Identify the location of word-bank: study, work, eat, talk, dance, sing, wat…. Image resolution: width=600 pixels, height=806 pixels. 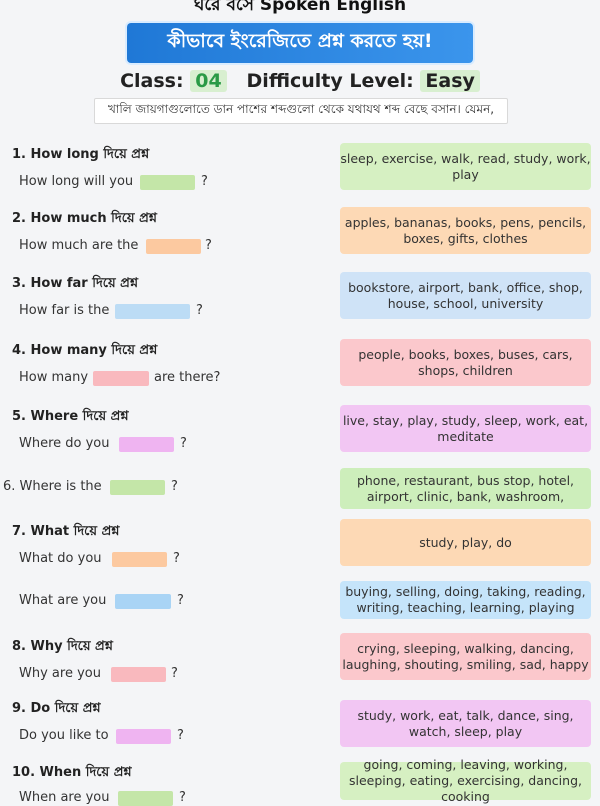
(465, 723).